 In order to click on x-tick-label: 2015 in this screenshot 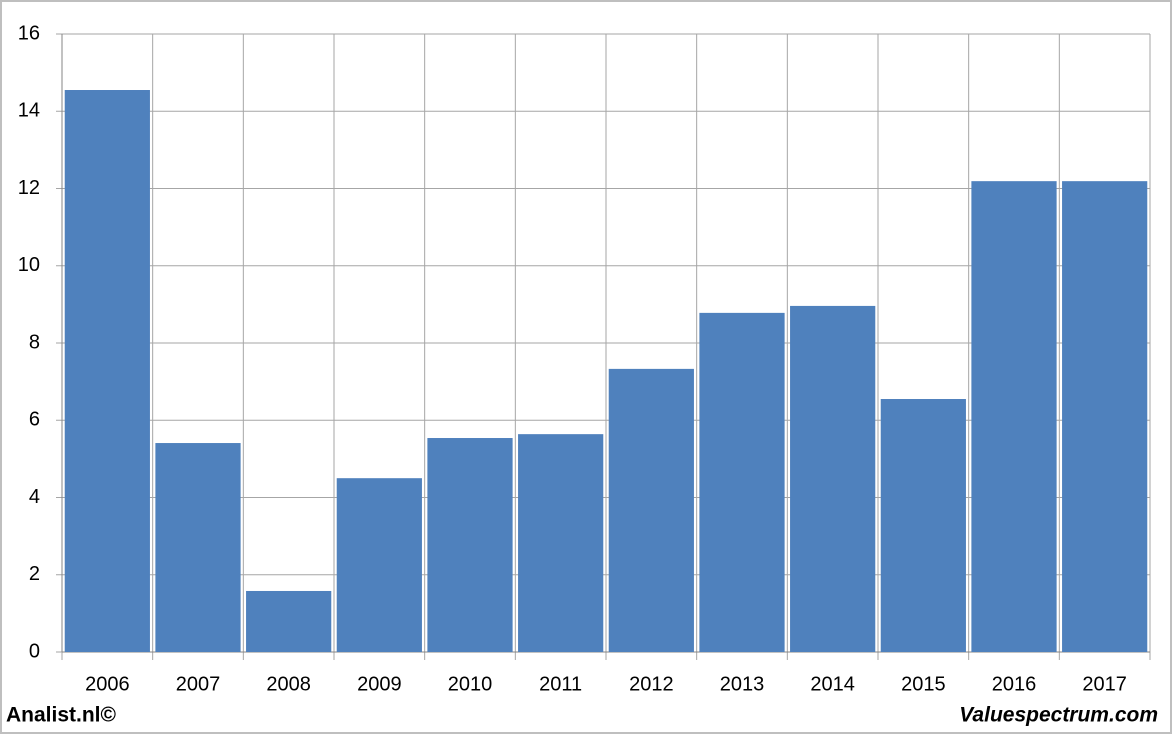, I will do `click(923, 684)`.